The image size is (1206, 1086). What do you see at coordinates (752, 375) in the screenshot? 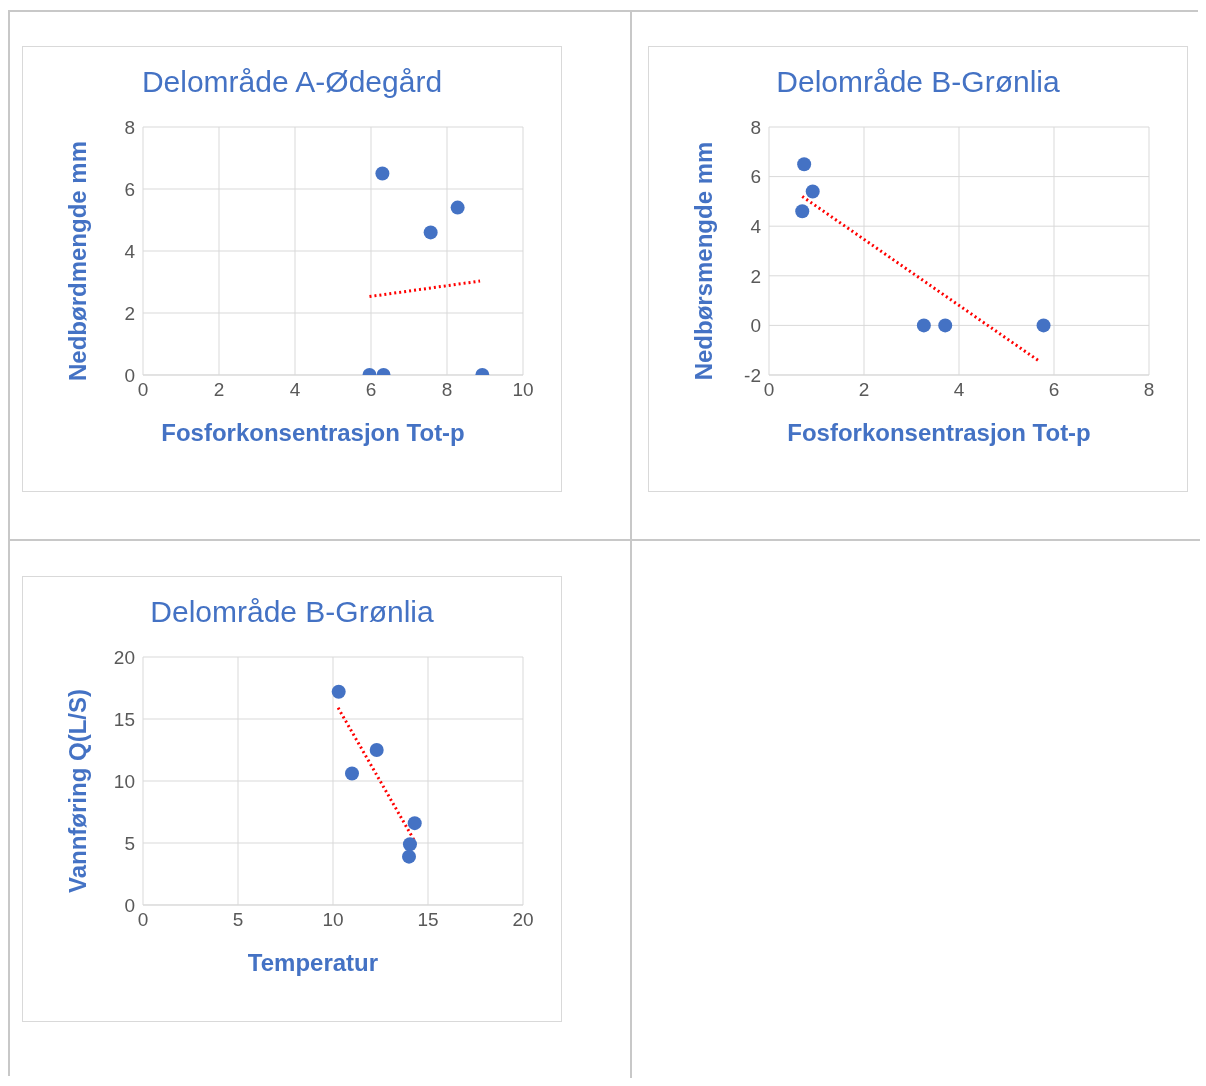
I see `y-tick-label: -2` at bounding box center [752, 375].